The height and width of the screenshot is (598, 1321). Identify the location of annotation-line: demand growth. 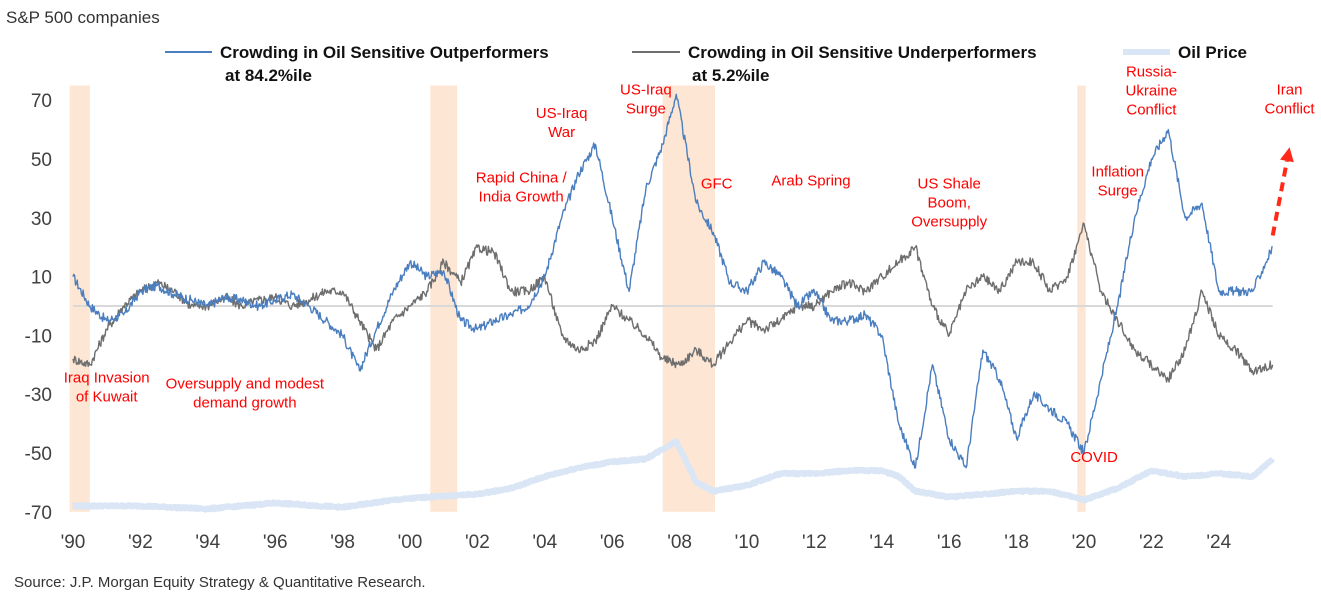
(244, 402).